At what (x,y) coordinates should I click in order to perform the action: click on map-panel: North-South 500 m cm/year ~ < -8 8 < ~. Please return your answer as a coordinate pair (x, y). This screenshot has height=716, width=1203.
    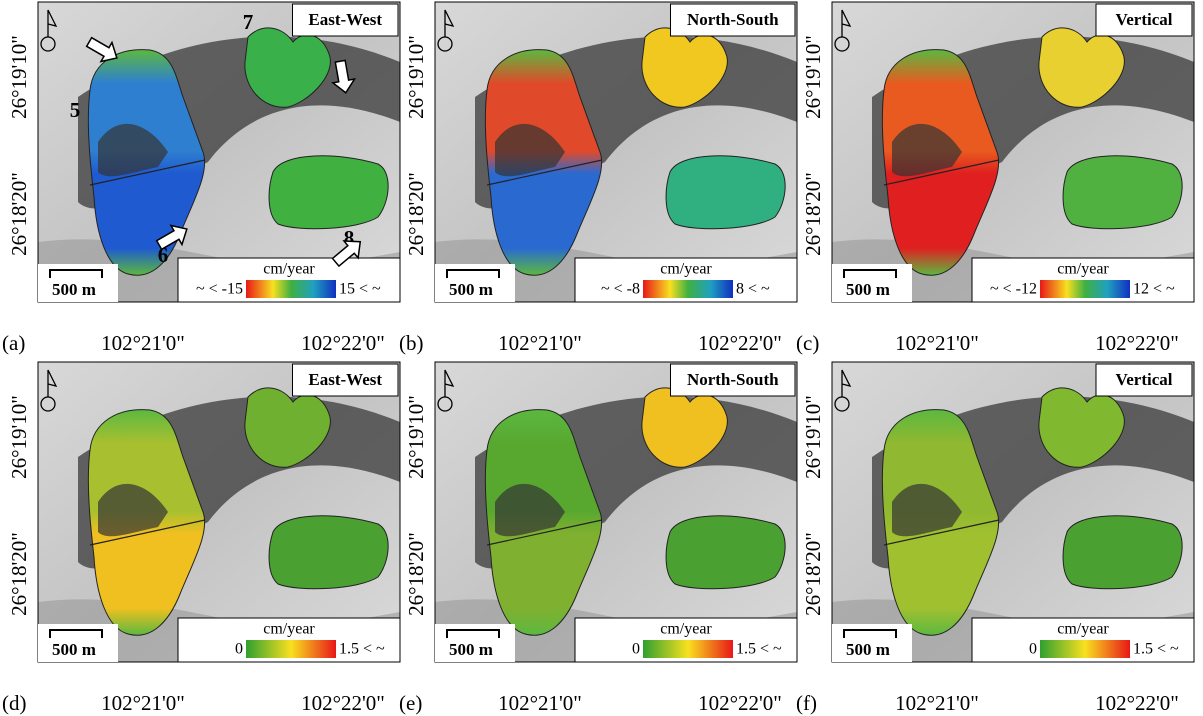
    Looking at the image, I should click on (616, 152).